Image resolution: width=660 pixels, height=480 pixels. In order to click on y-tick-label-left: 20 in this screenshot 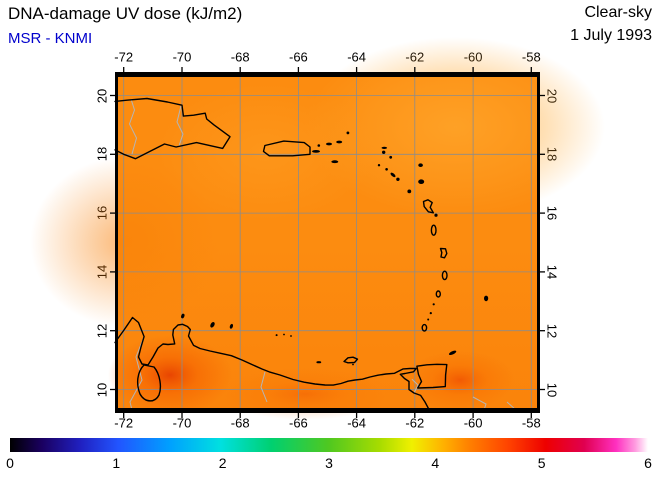, I will do `click(102, 95)`.